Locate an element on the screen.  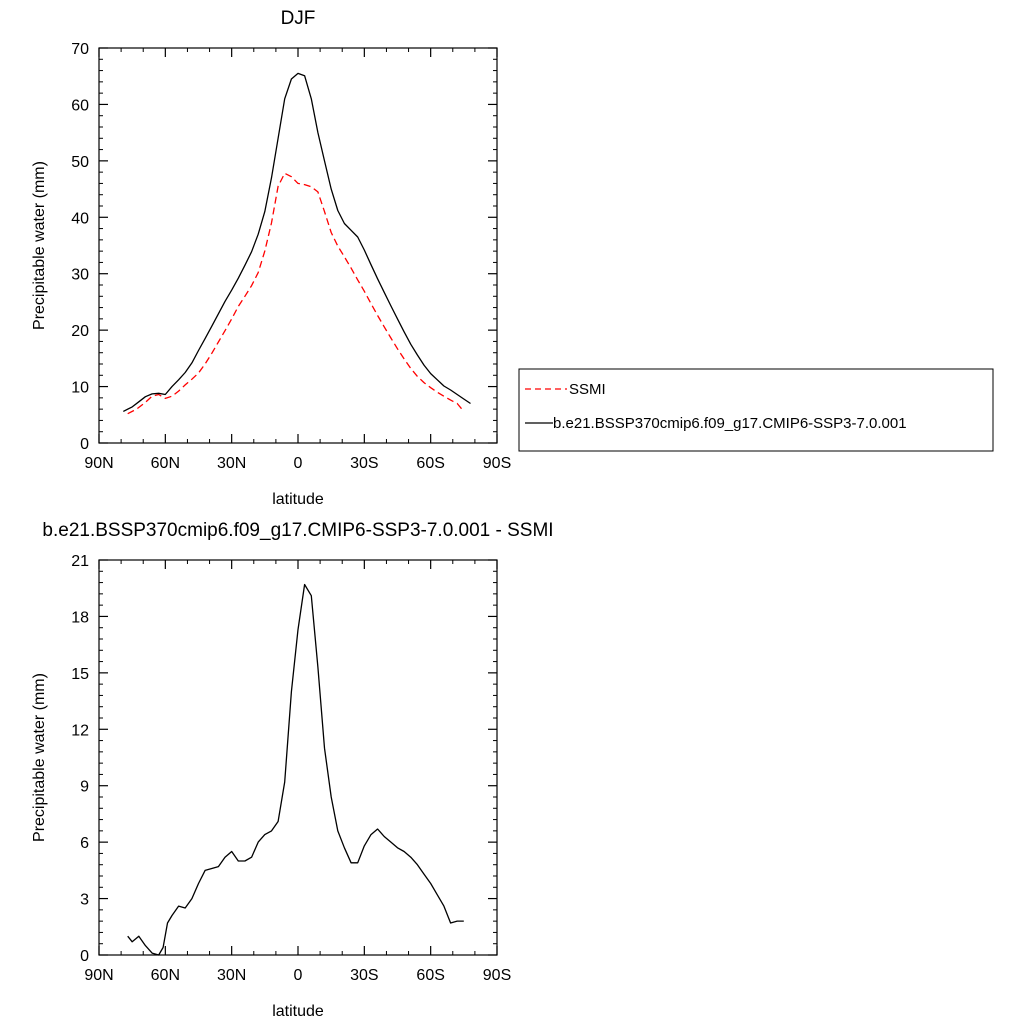
top-y-tick-label: 50 is located at coordinates (80, 162).